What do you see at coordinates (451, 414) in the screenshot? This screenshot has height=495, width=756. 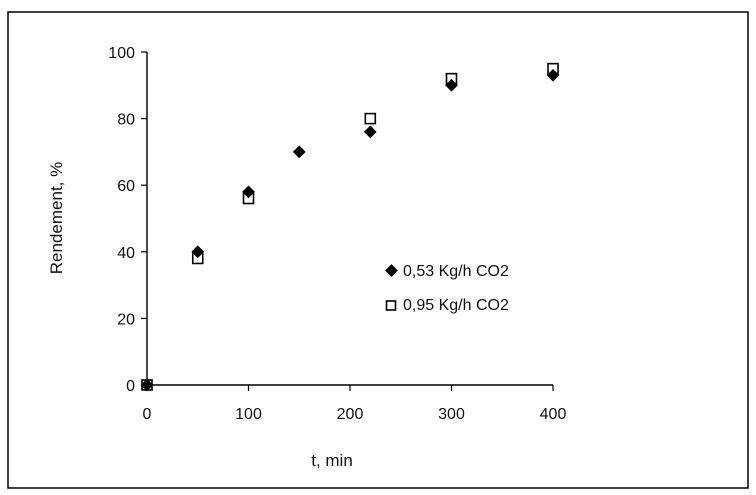 I see `x-tick-label: 300` at bounding box center [451, 414].